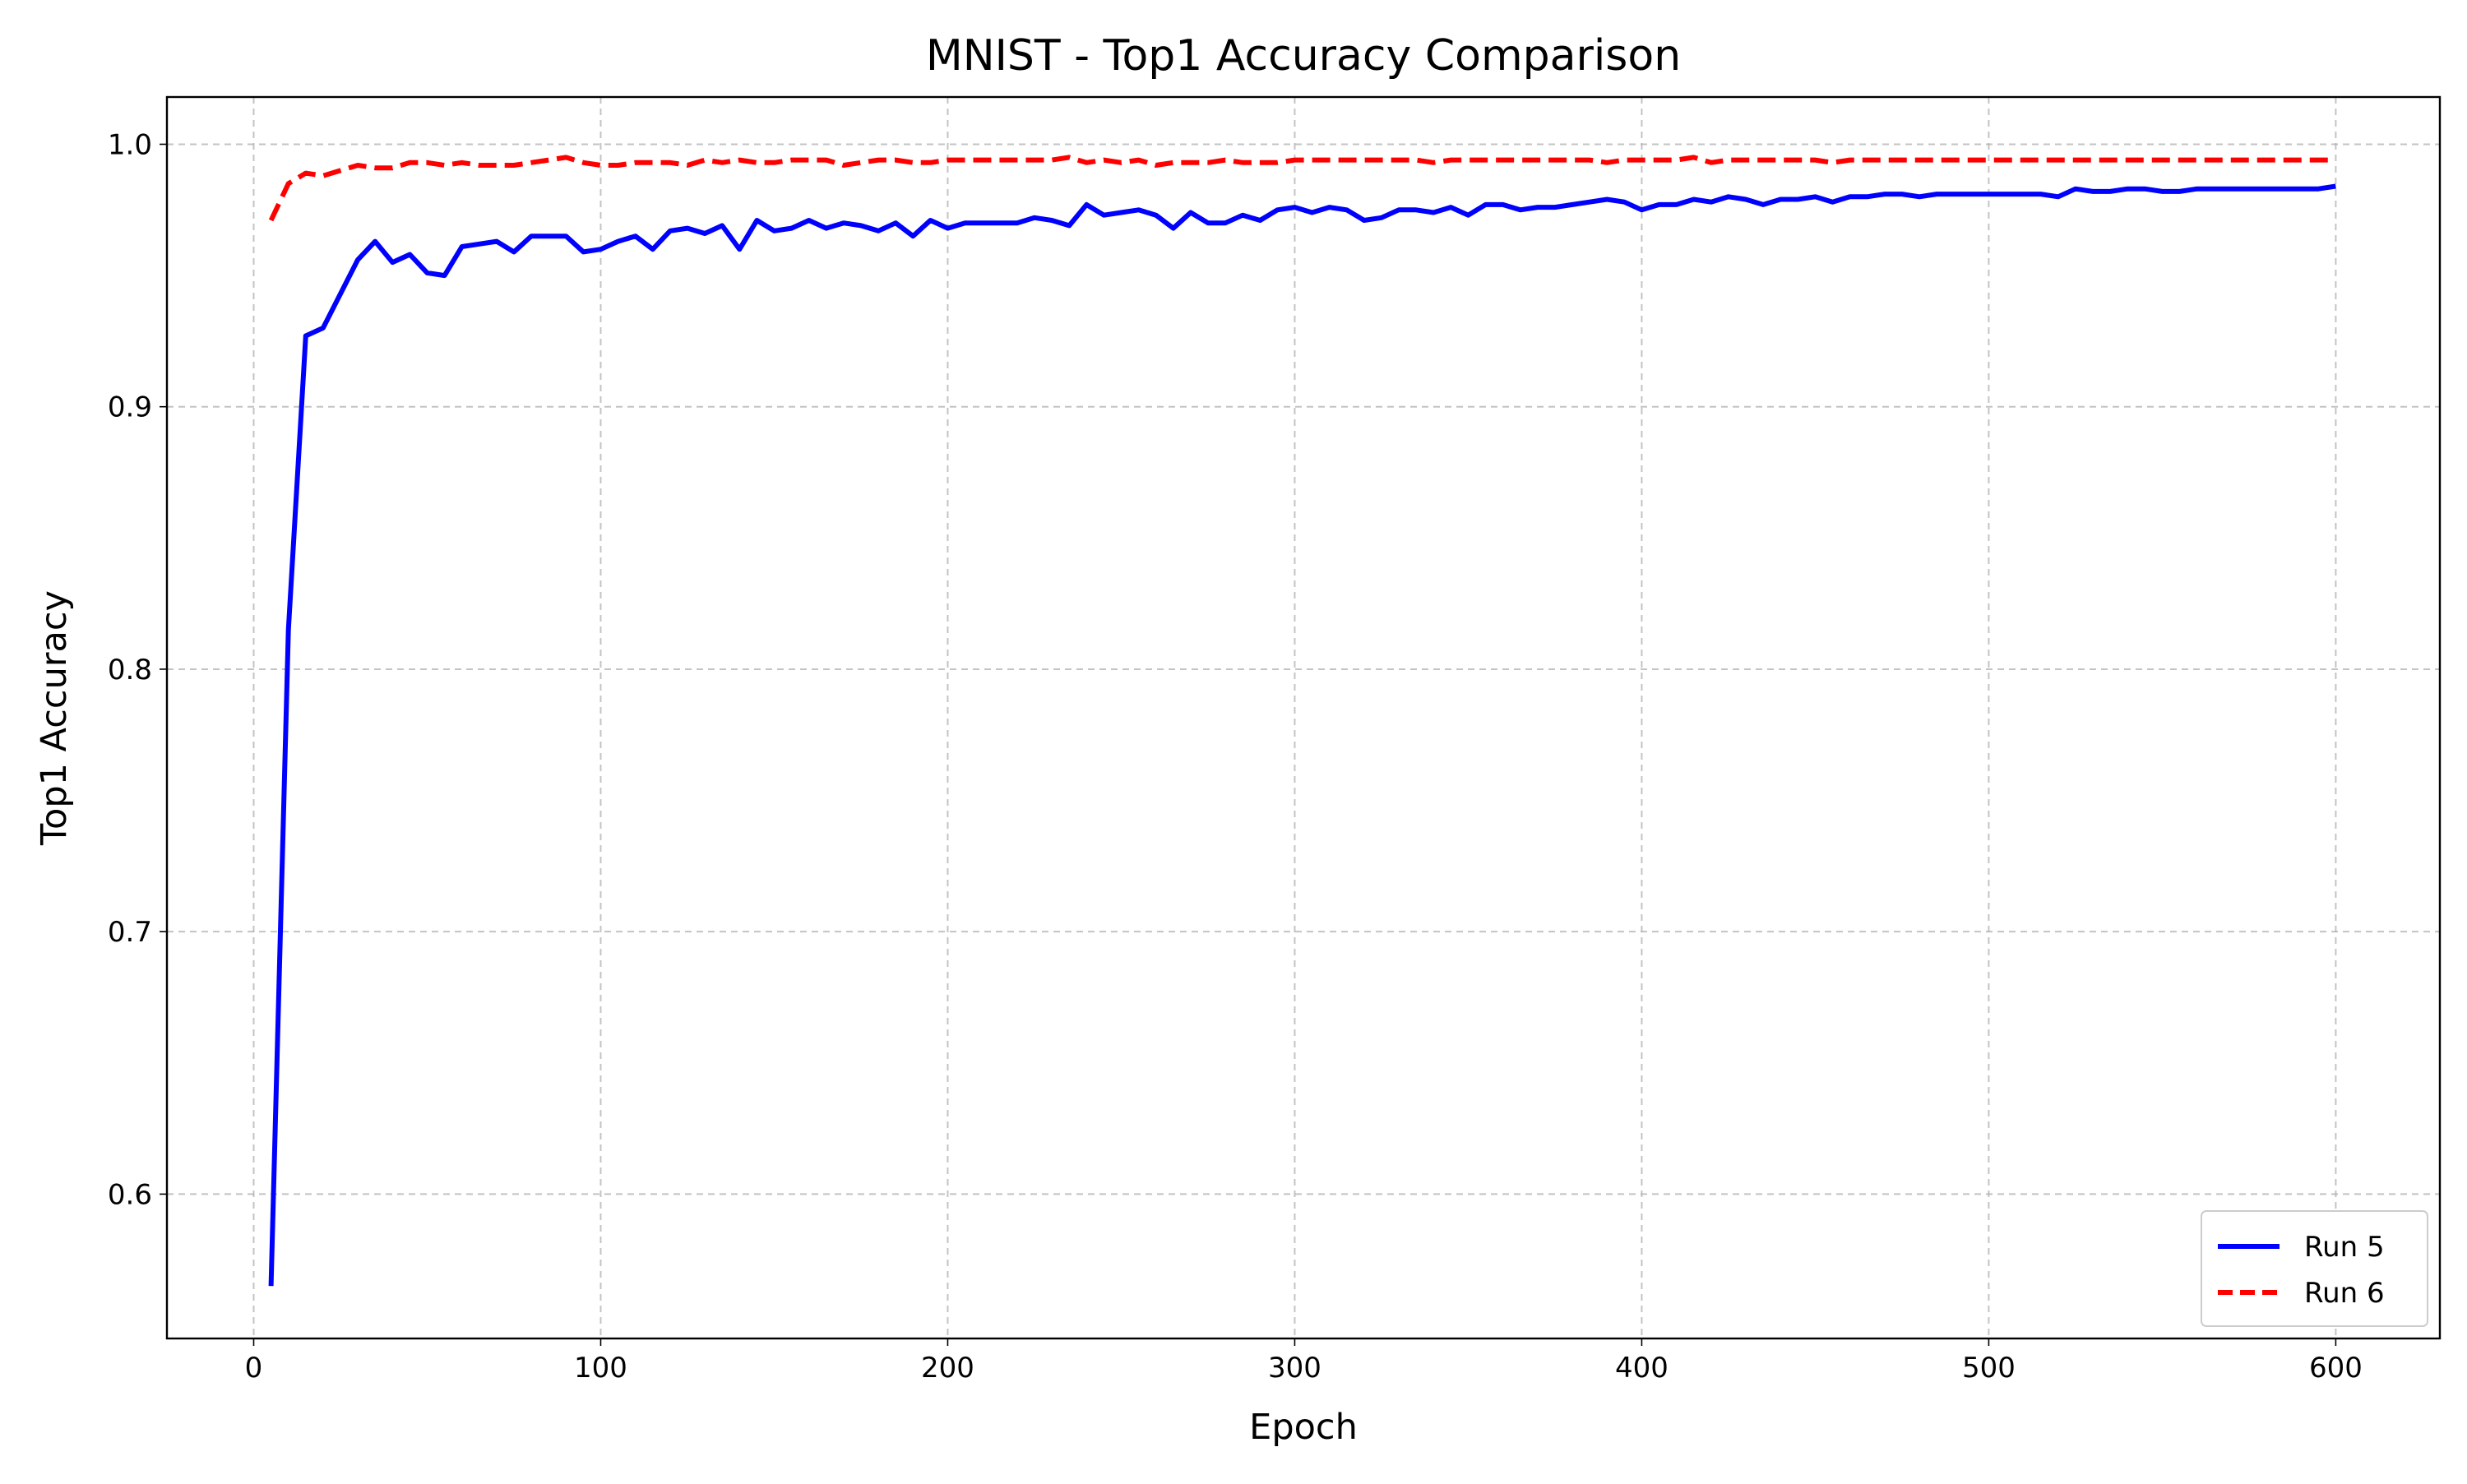 The width and height of the screenshot is (2467, 1484). I want to click on y-tick-label: 1.0, so click(130, 144).